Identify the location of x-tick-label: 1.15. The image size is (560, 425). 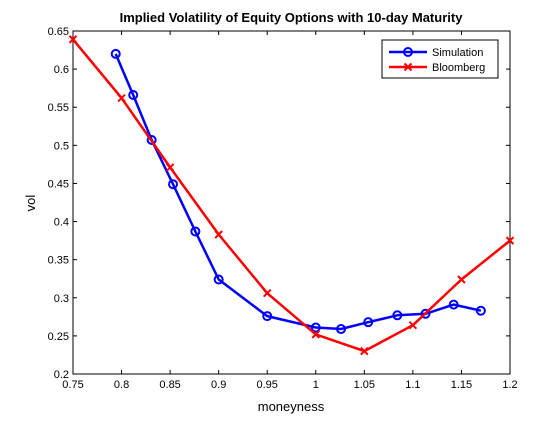
(461, 385).